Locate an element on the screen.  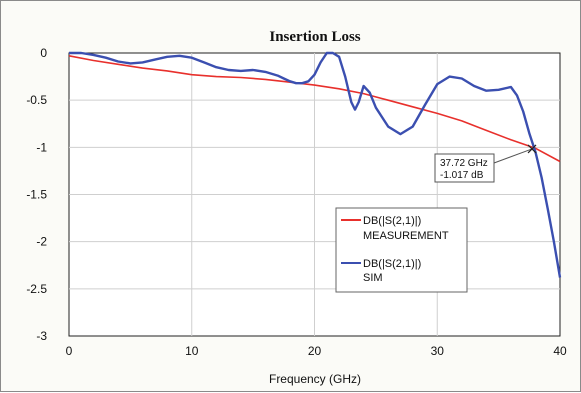
y-tick-label-3: -1.5 is located at coordinates (36, 195).